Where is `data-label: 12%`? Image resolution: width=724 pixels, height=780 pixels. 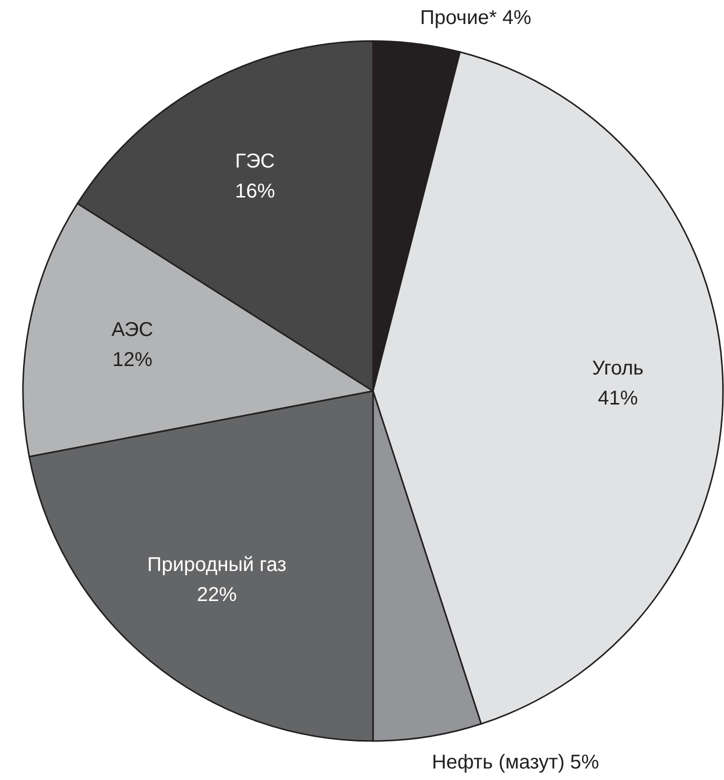
data-label: 12% is located at coordinates (132, 360).